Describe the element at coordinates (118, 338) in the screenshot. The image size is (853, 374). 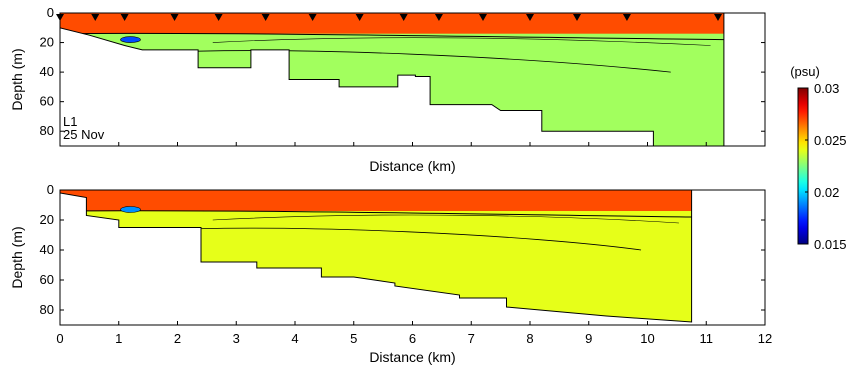
I see `x-tick-label: 1` at that location.